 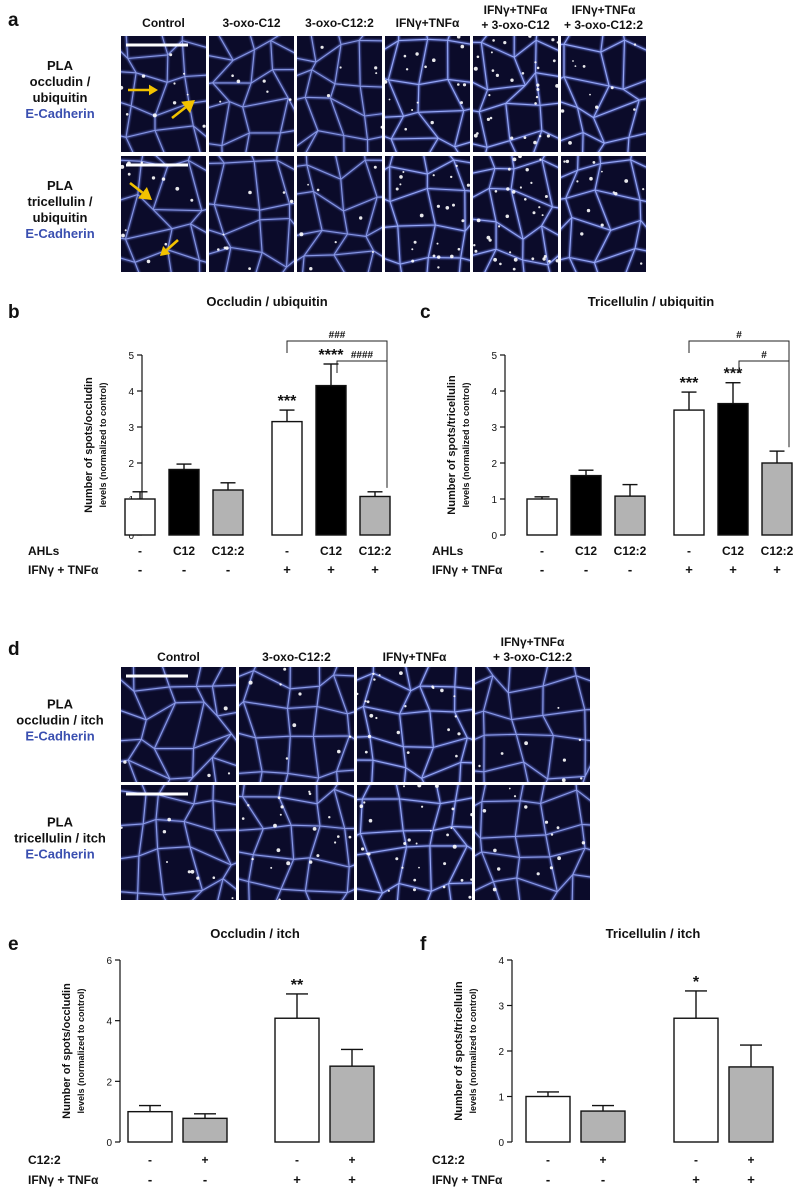 I want to click on chart-title: Occludin / ubiquitin, so click(x=266, y=301).